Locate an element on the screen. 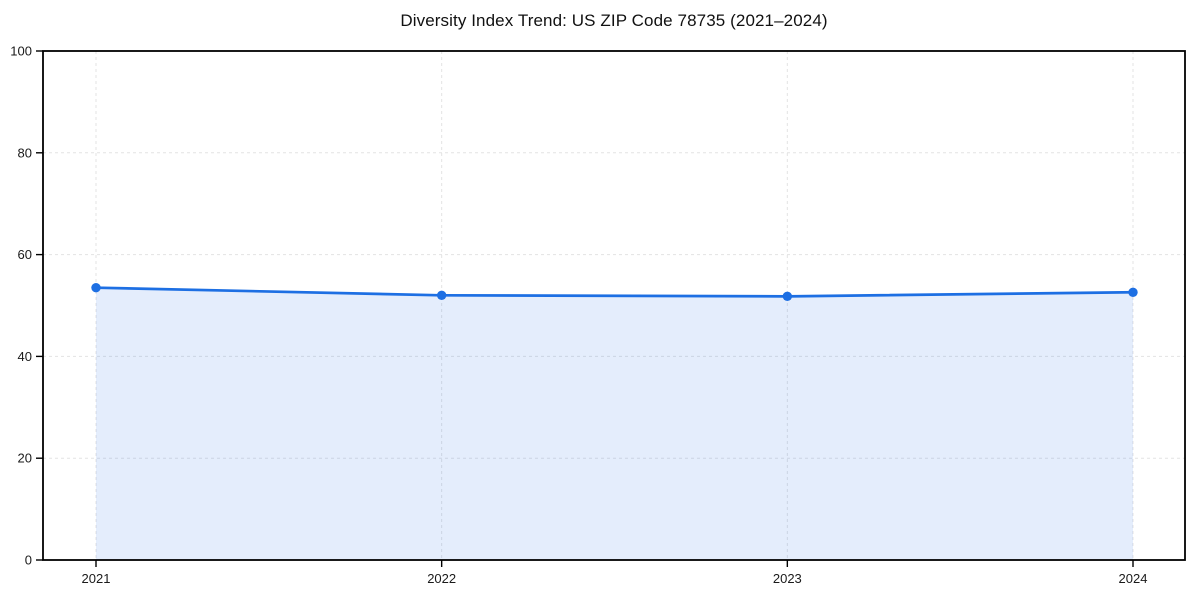 The width and height of the screenshot is (1200, 600). data-point-2021 is located at coordinates (96, 287).